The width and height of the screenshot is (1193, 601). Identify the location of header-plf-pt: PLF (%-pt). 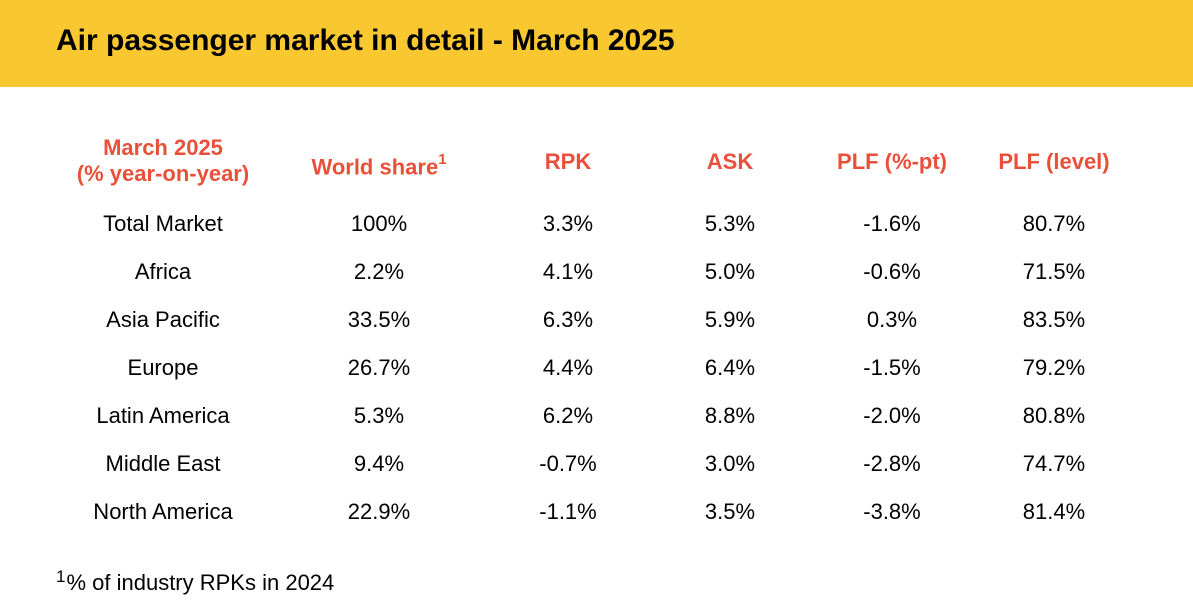
(892, 162).